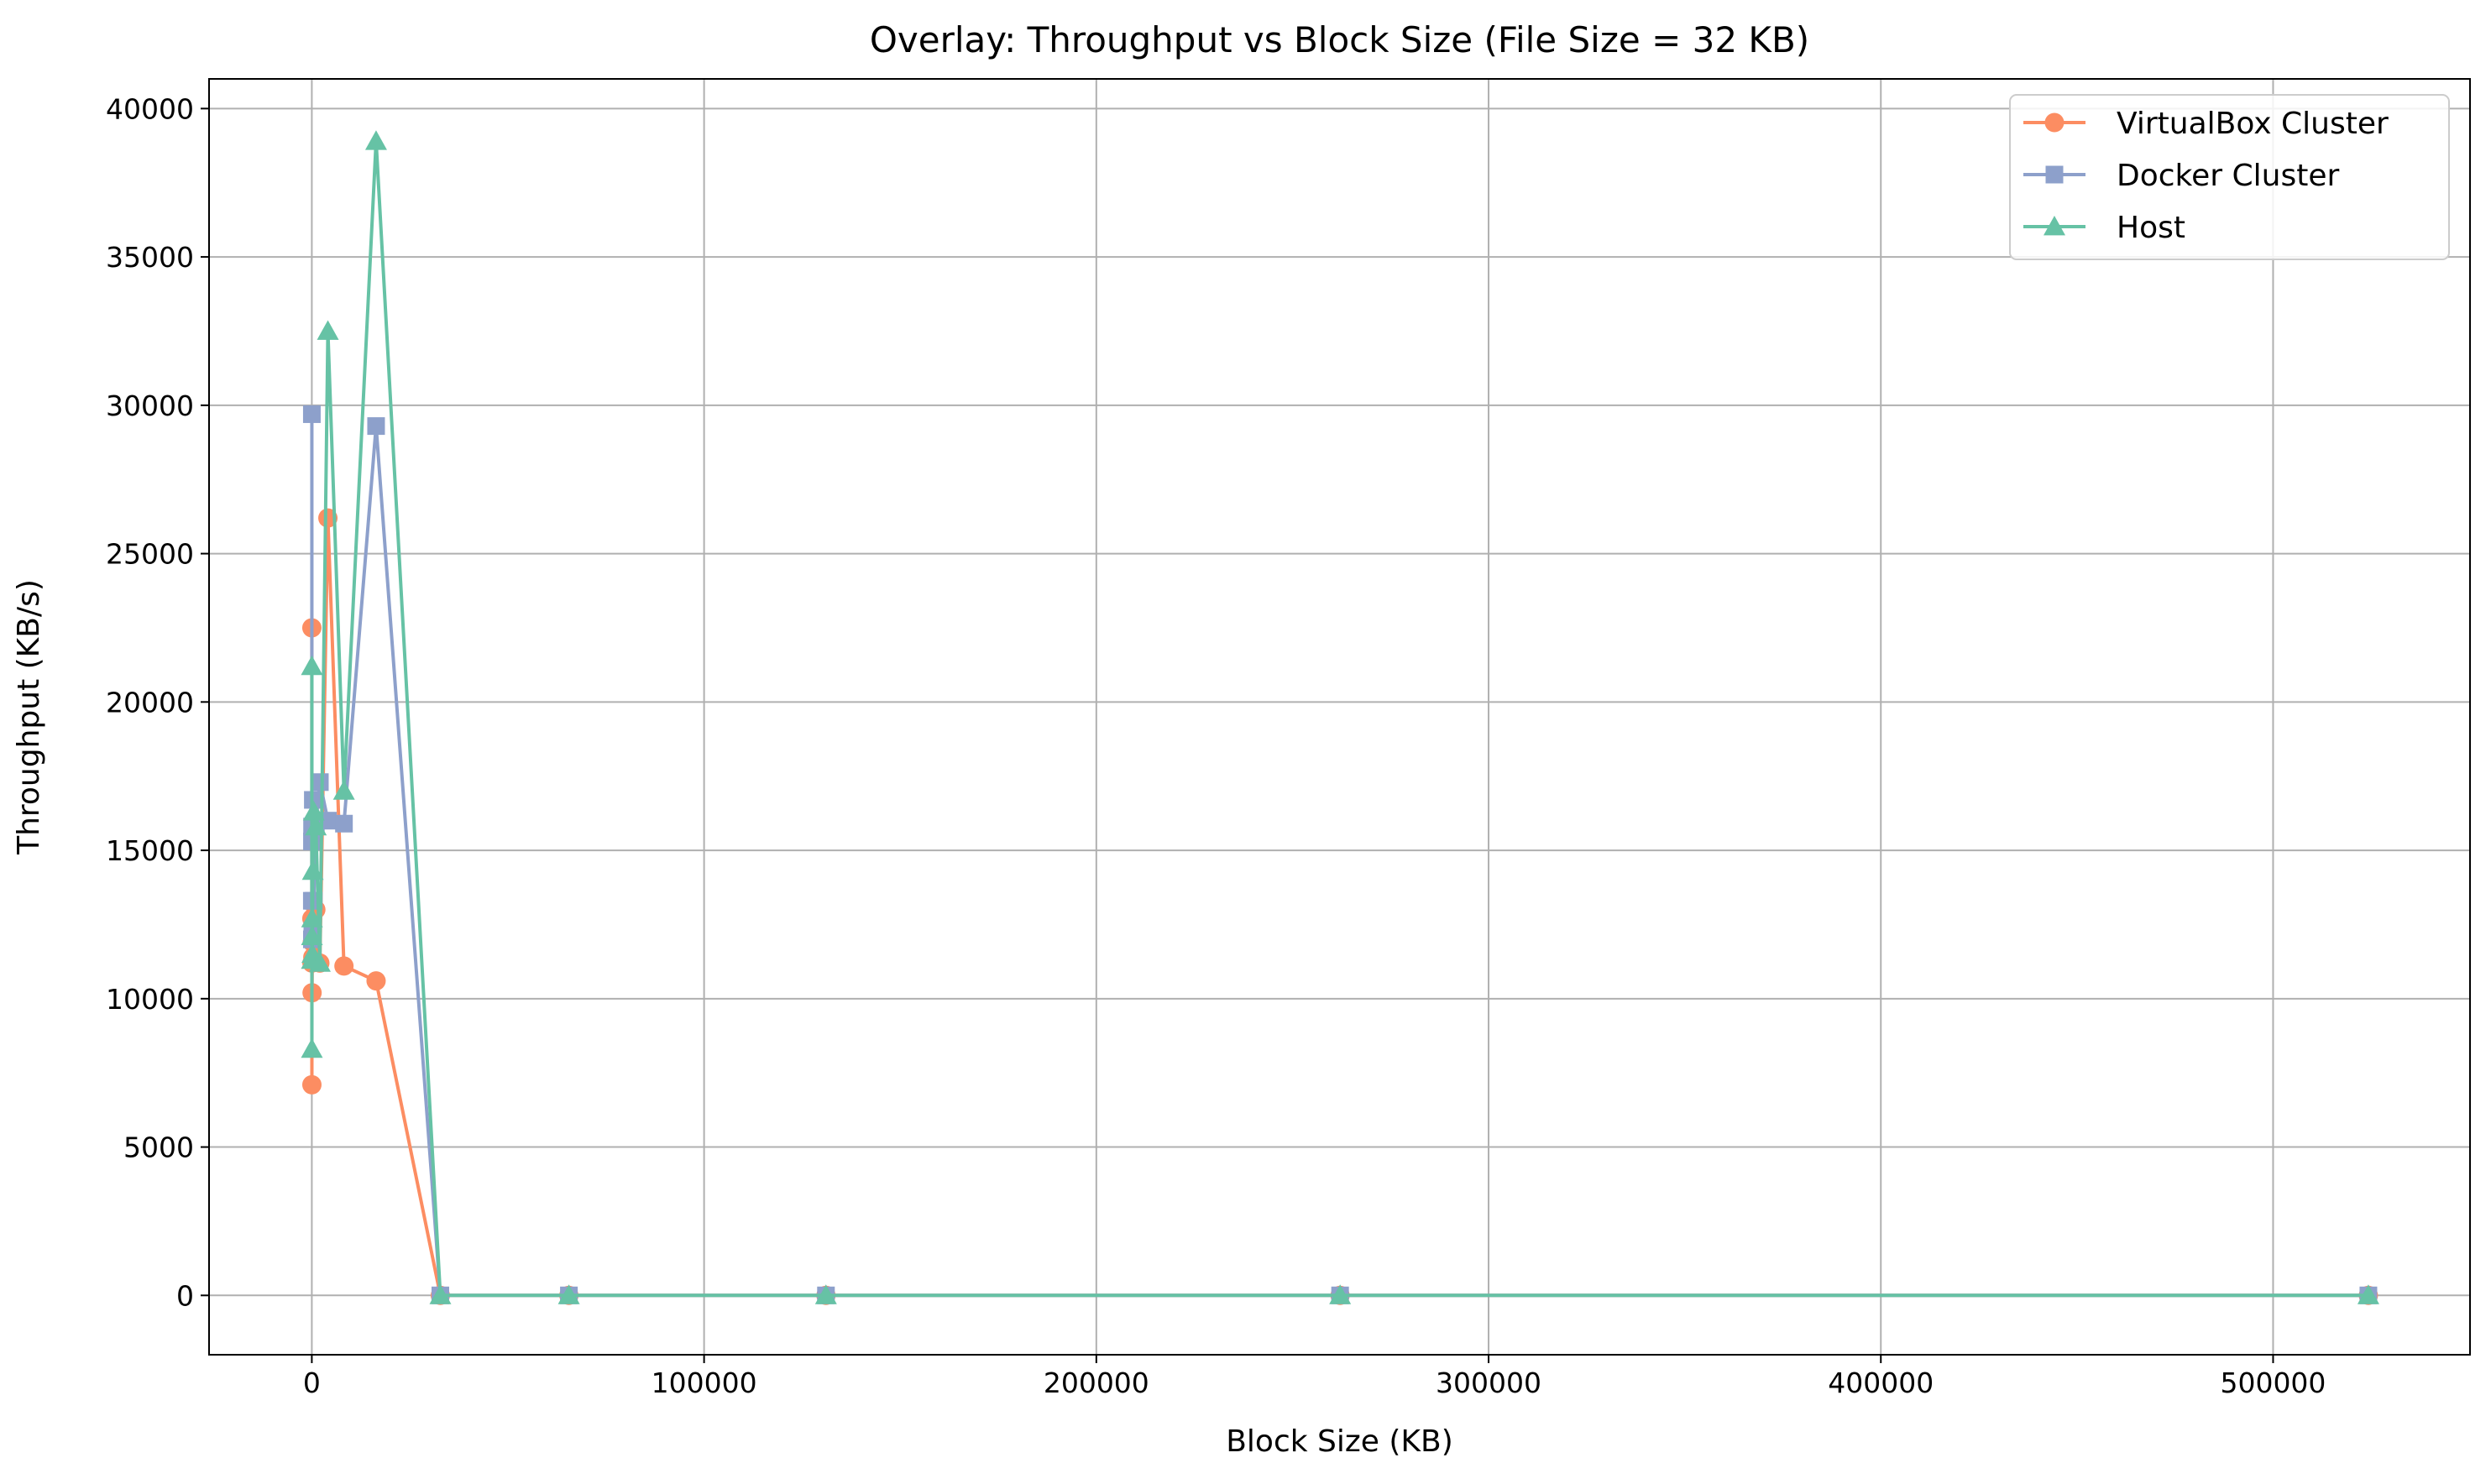  I want to click on x-tick-label: 400000, so click(1881, 1382).